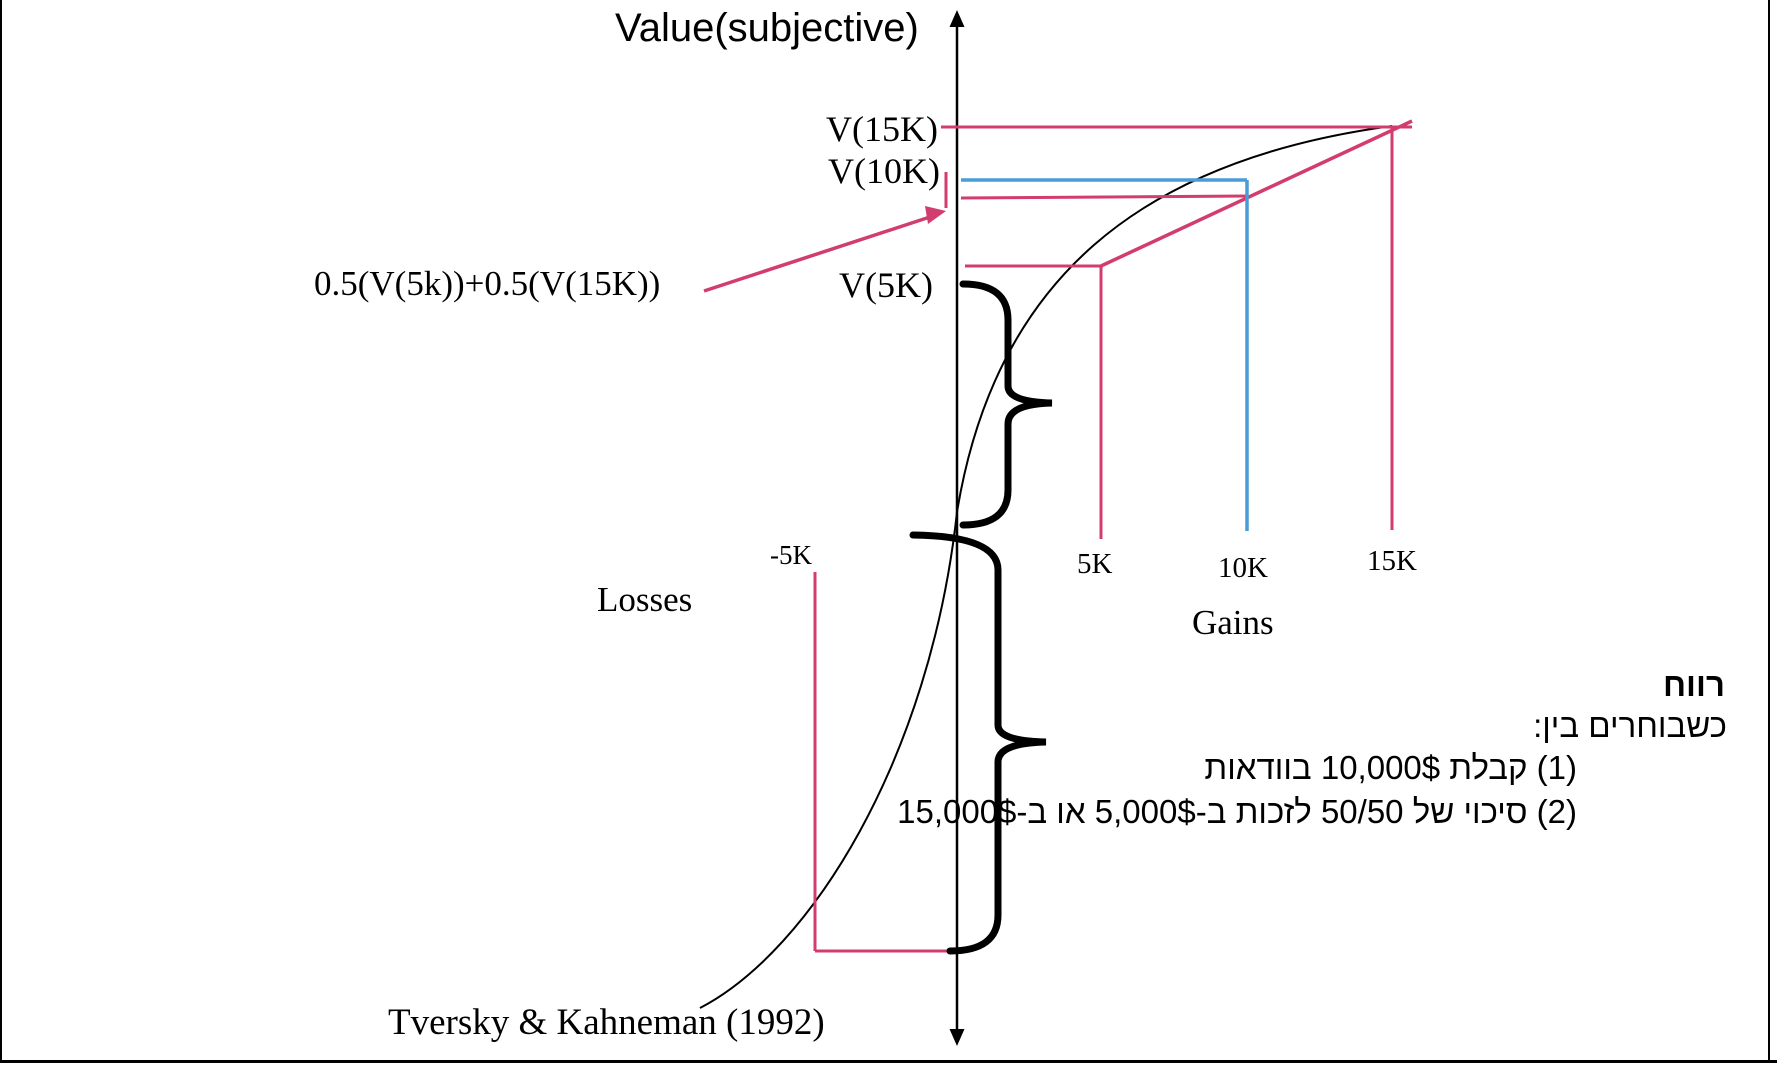  What do you see at coordinates (886, 285) in the screenshot?
I see `v5k-label: V(5K)` at bounding box center [886, 285].